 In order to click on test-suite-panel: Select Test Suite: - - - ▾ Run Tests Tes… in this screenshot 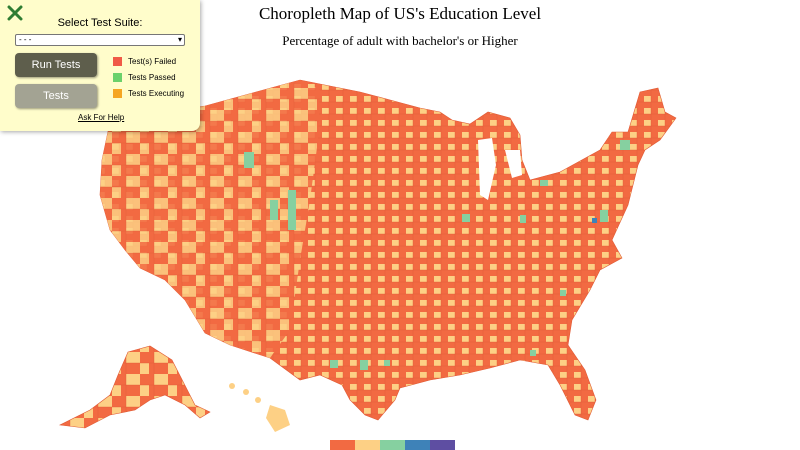, I will do `click(100, 65)`.